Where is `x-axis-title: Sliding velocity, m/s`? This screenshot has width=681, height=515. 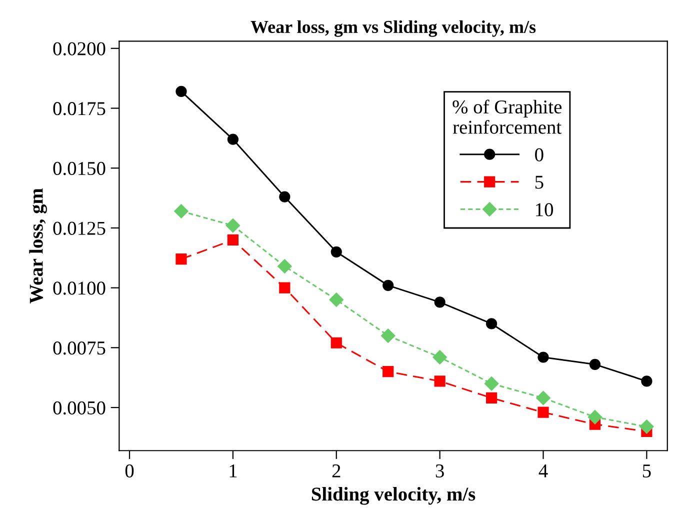 x-axis-title: Sliding velocity, m/s is located at coordinates (394, 496).